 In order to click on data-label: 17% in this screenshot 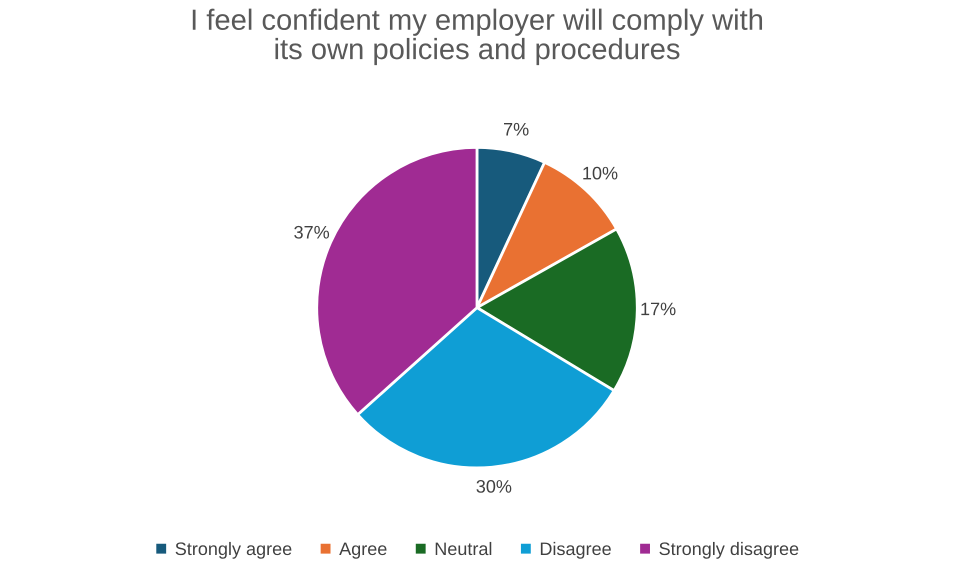, I will do `click(658, 309)`.